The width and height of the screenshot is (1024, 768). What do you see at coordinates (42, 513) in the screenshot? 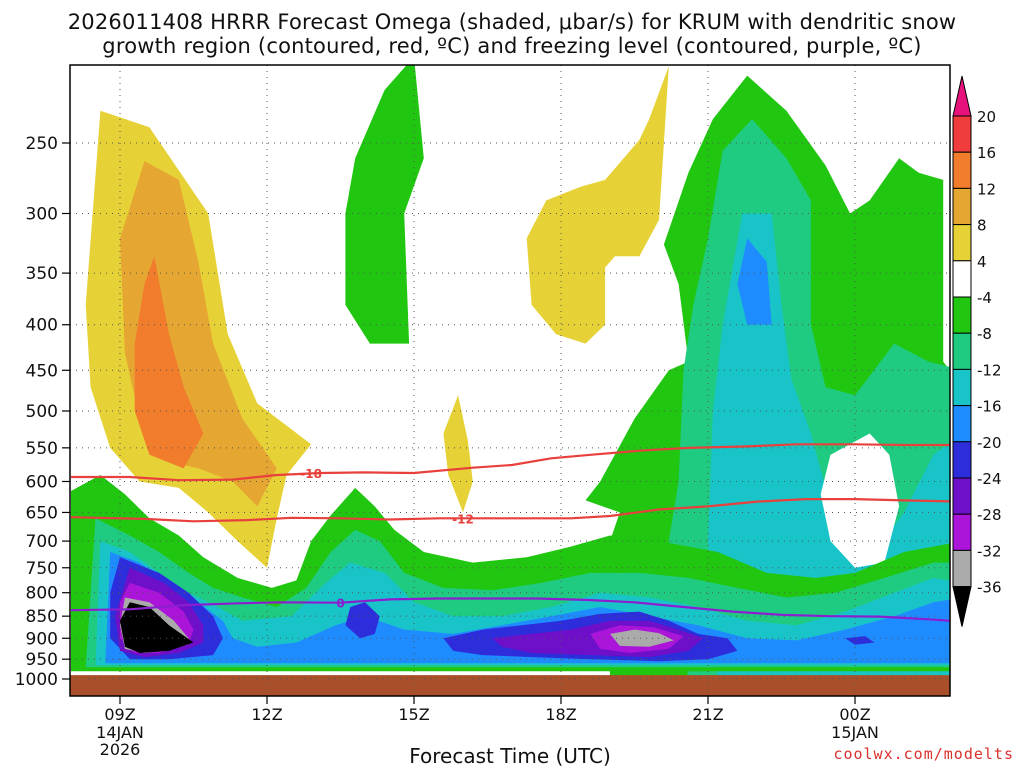
I see `y-tick-label-650: 650` at bounding box center [42, 513].